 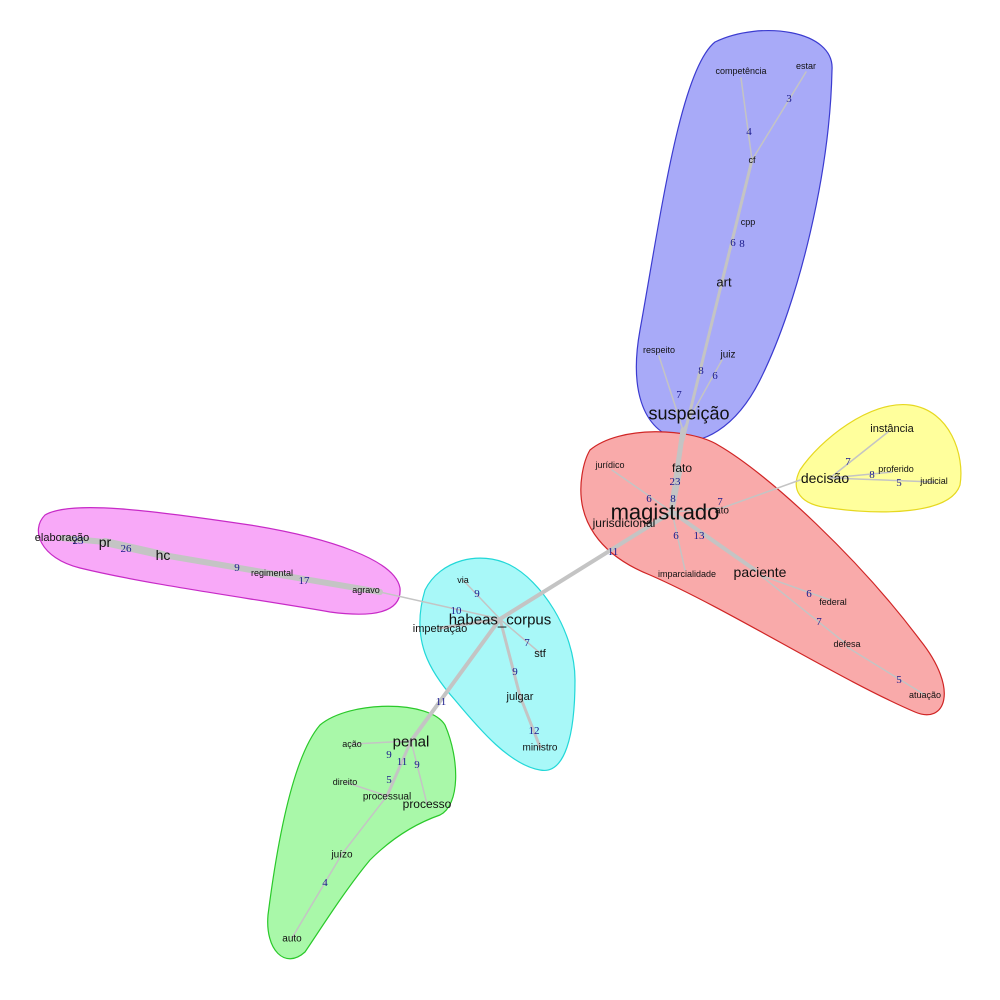 What do you see at coordinates (676, 490) in the screenshot?
I see `edge-magistrado-fato` at bounding box center [676, 490].